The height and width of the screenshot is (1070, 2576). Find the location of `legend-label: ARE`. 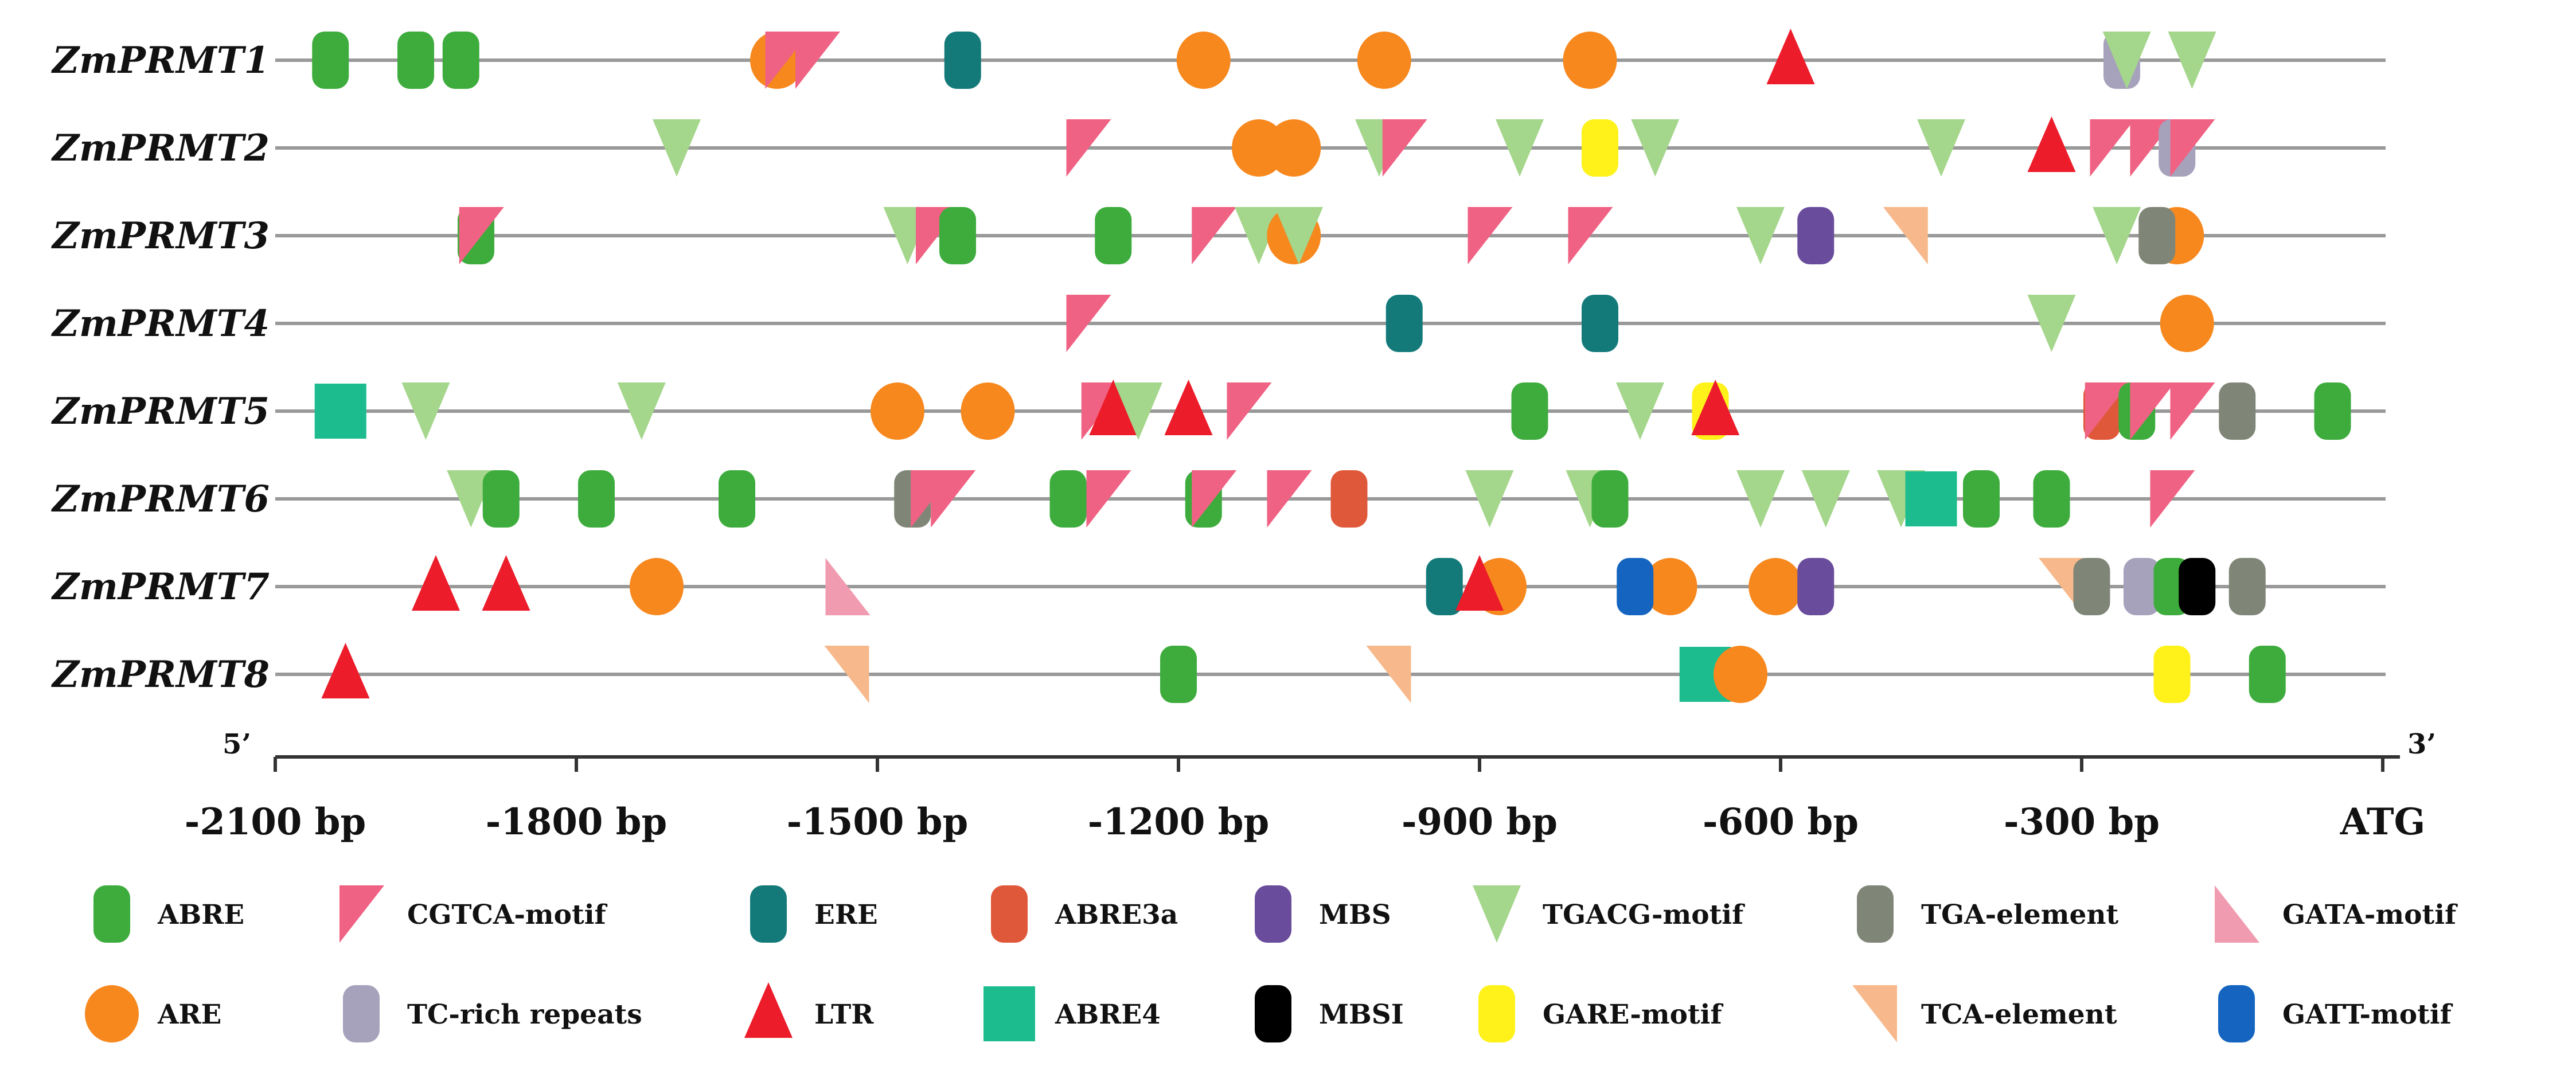

legend-label: ARE is located at coordinates (189, 1014).